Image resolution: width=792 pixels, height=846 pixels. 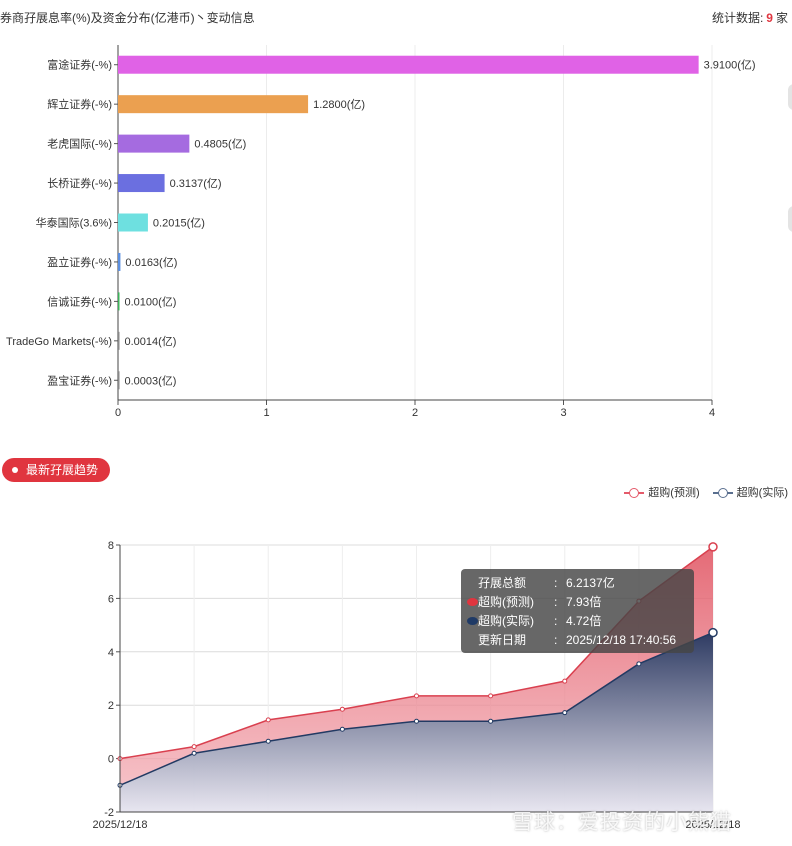 I want to click on x-tick-label: 4, so click(x=712, y=413).